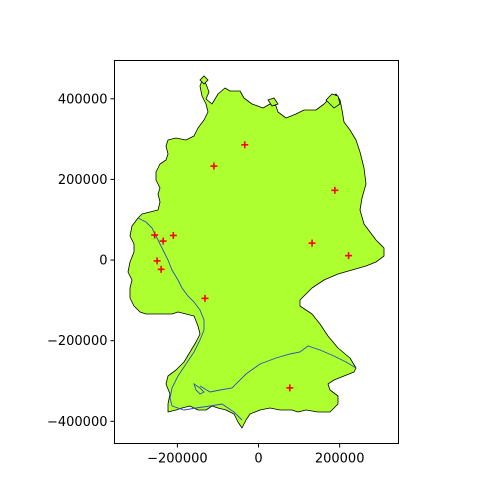 This screenshot has width=500, height=500. I want to click on river-south, so click(264, 383).